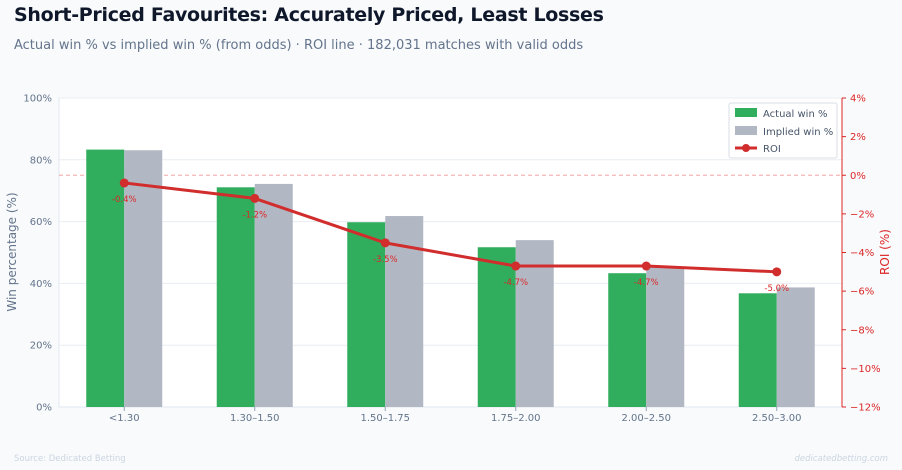 This screenshot has width=902, height=470. I want to click on y-axis-label-right: ROI (%), so click(885, 252).